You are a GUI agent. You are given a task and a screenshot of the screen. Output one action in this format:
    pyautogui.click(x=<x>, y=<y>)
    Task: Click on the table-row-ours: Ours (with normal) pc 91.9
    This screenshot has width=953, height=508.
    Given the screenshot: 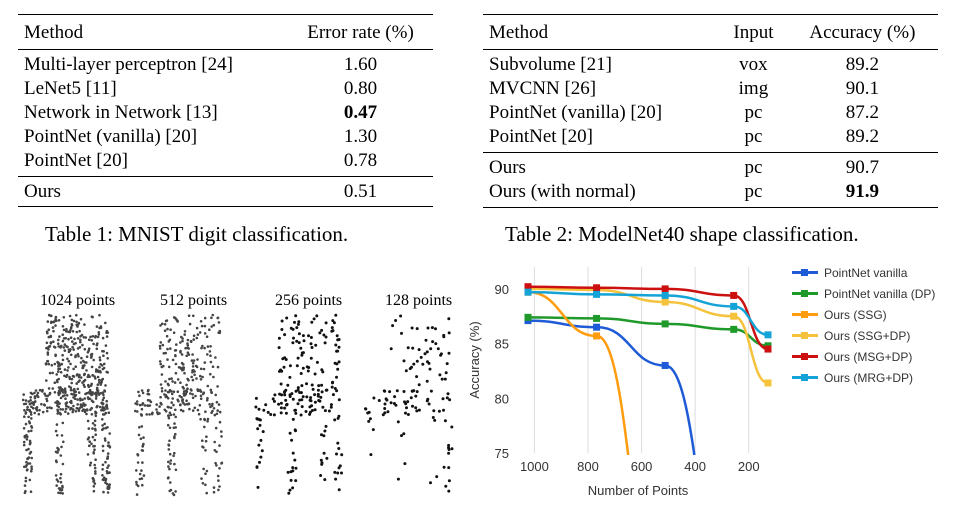 What is the action you would take?
    pyautogui.click(x=710, y=194)
    